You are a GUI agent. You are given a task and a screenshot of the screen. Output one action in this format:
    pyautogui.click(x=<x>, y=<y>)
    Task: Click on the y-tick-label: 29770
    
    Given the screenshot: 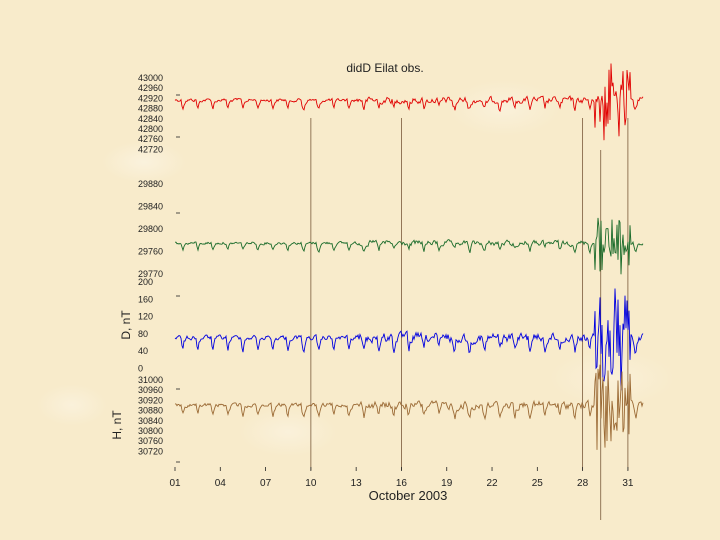 What is the action you would take?
    pyautogui.click(x=150, y=274)
    